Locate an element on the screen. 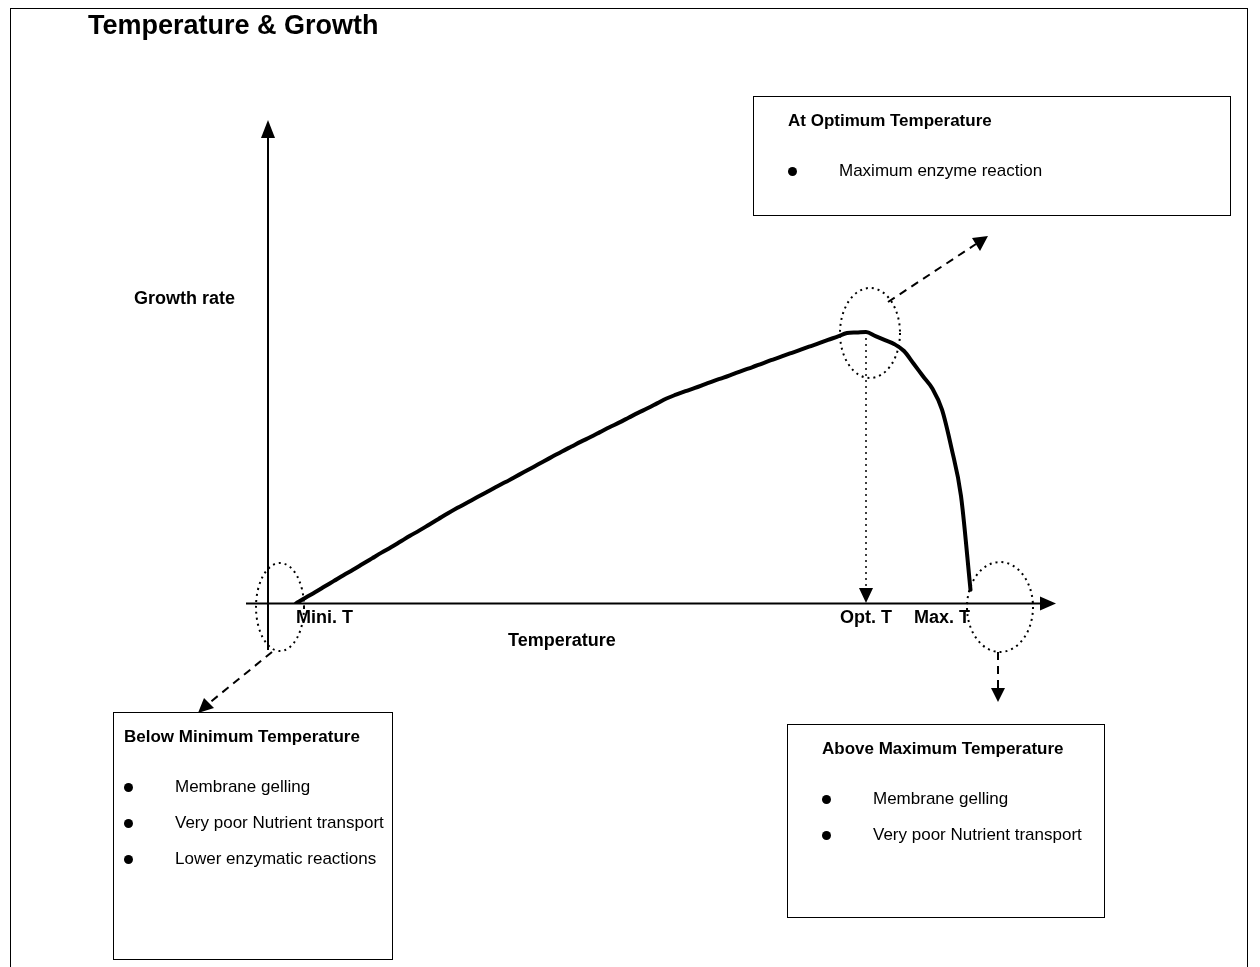  x-axis-title: Temperature is located at coordinates (562, 640).